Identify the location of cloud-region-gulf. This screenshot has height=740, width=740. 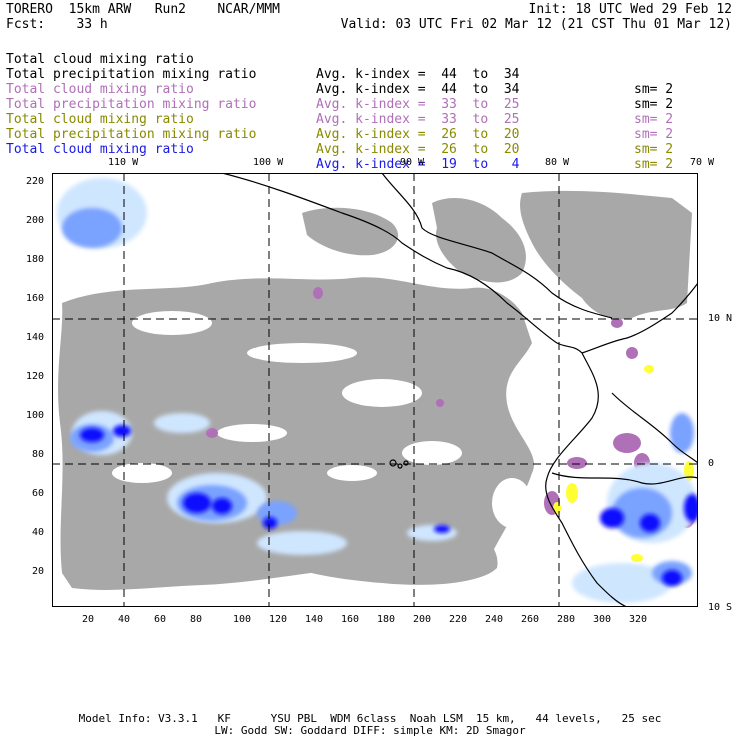
(350, 231).